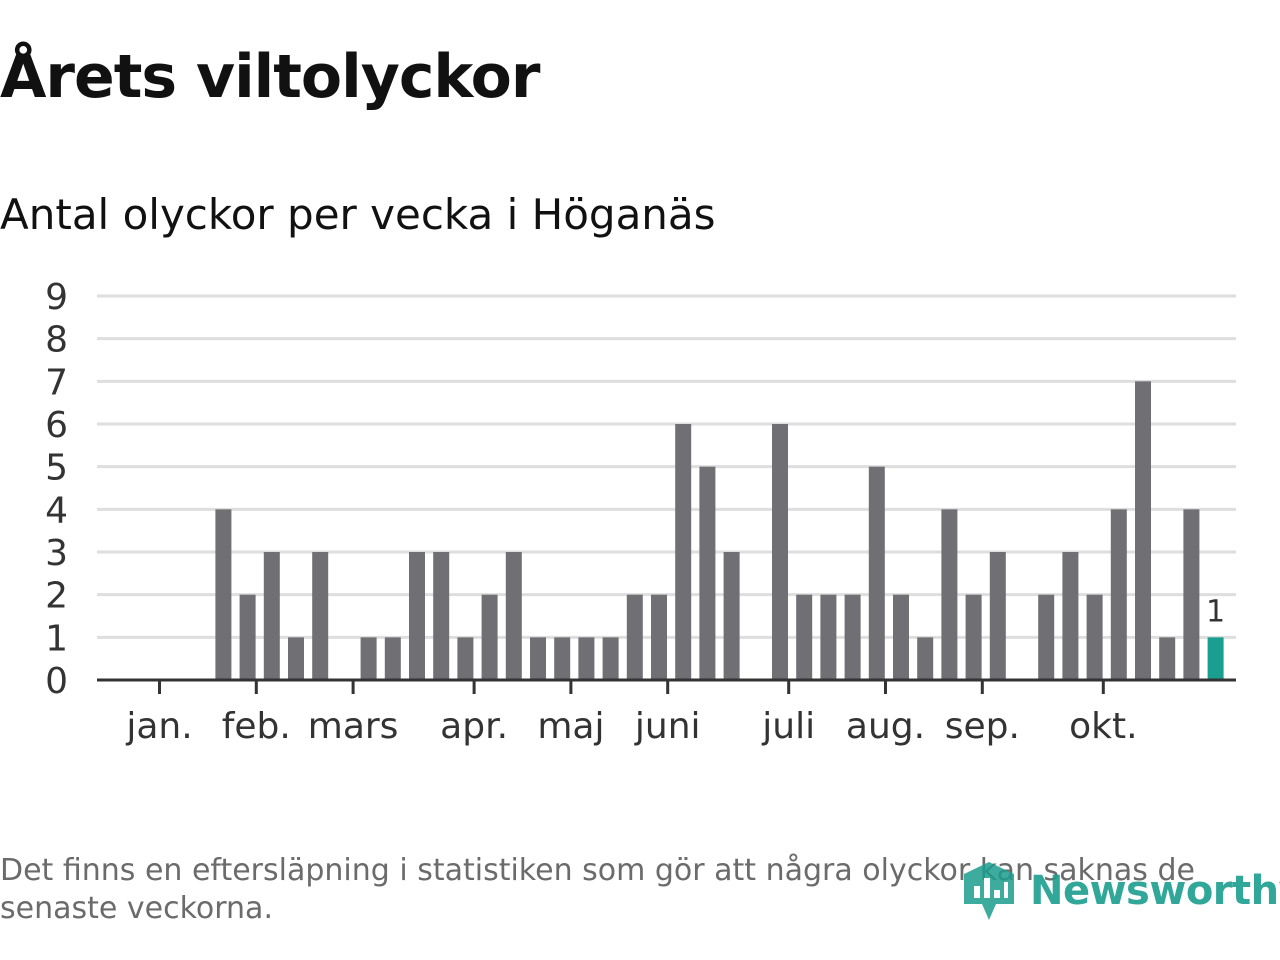 This screenshot has width=1280, height=960. What do you see at coordinates (56, 596) in the screenshot?
I see `y-tick-label: 2` at bounding box center [56, 596].